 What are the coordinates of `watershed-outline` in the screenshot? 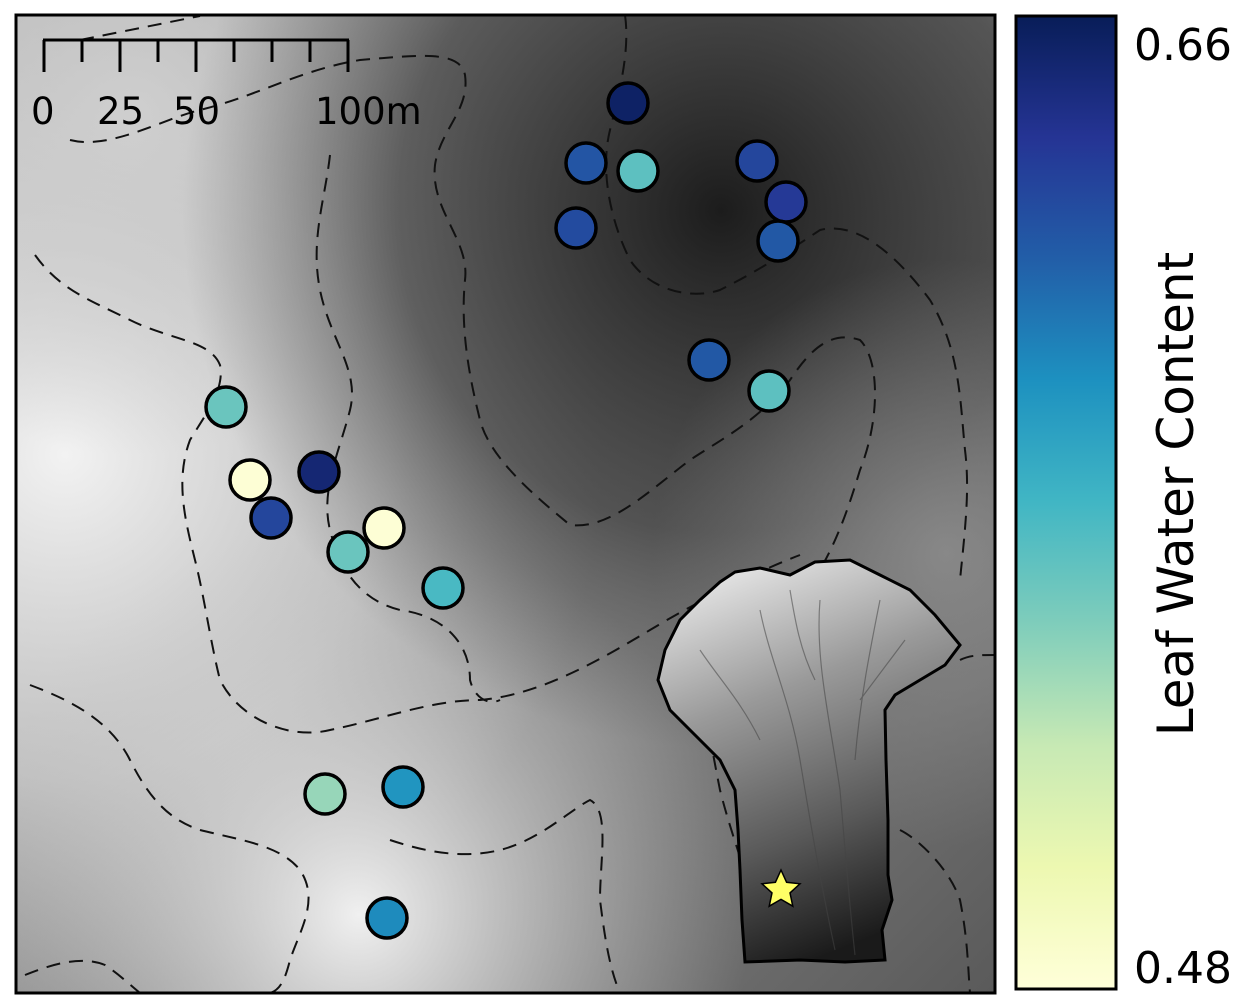 It's located at (809, 761).